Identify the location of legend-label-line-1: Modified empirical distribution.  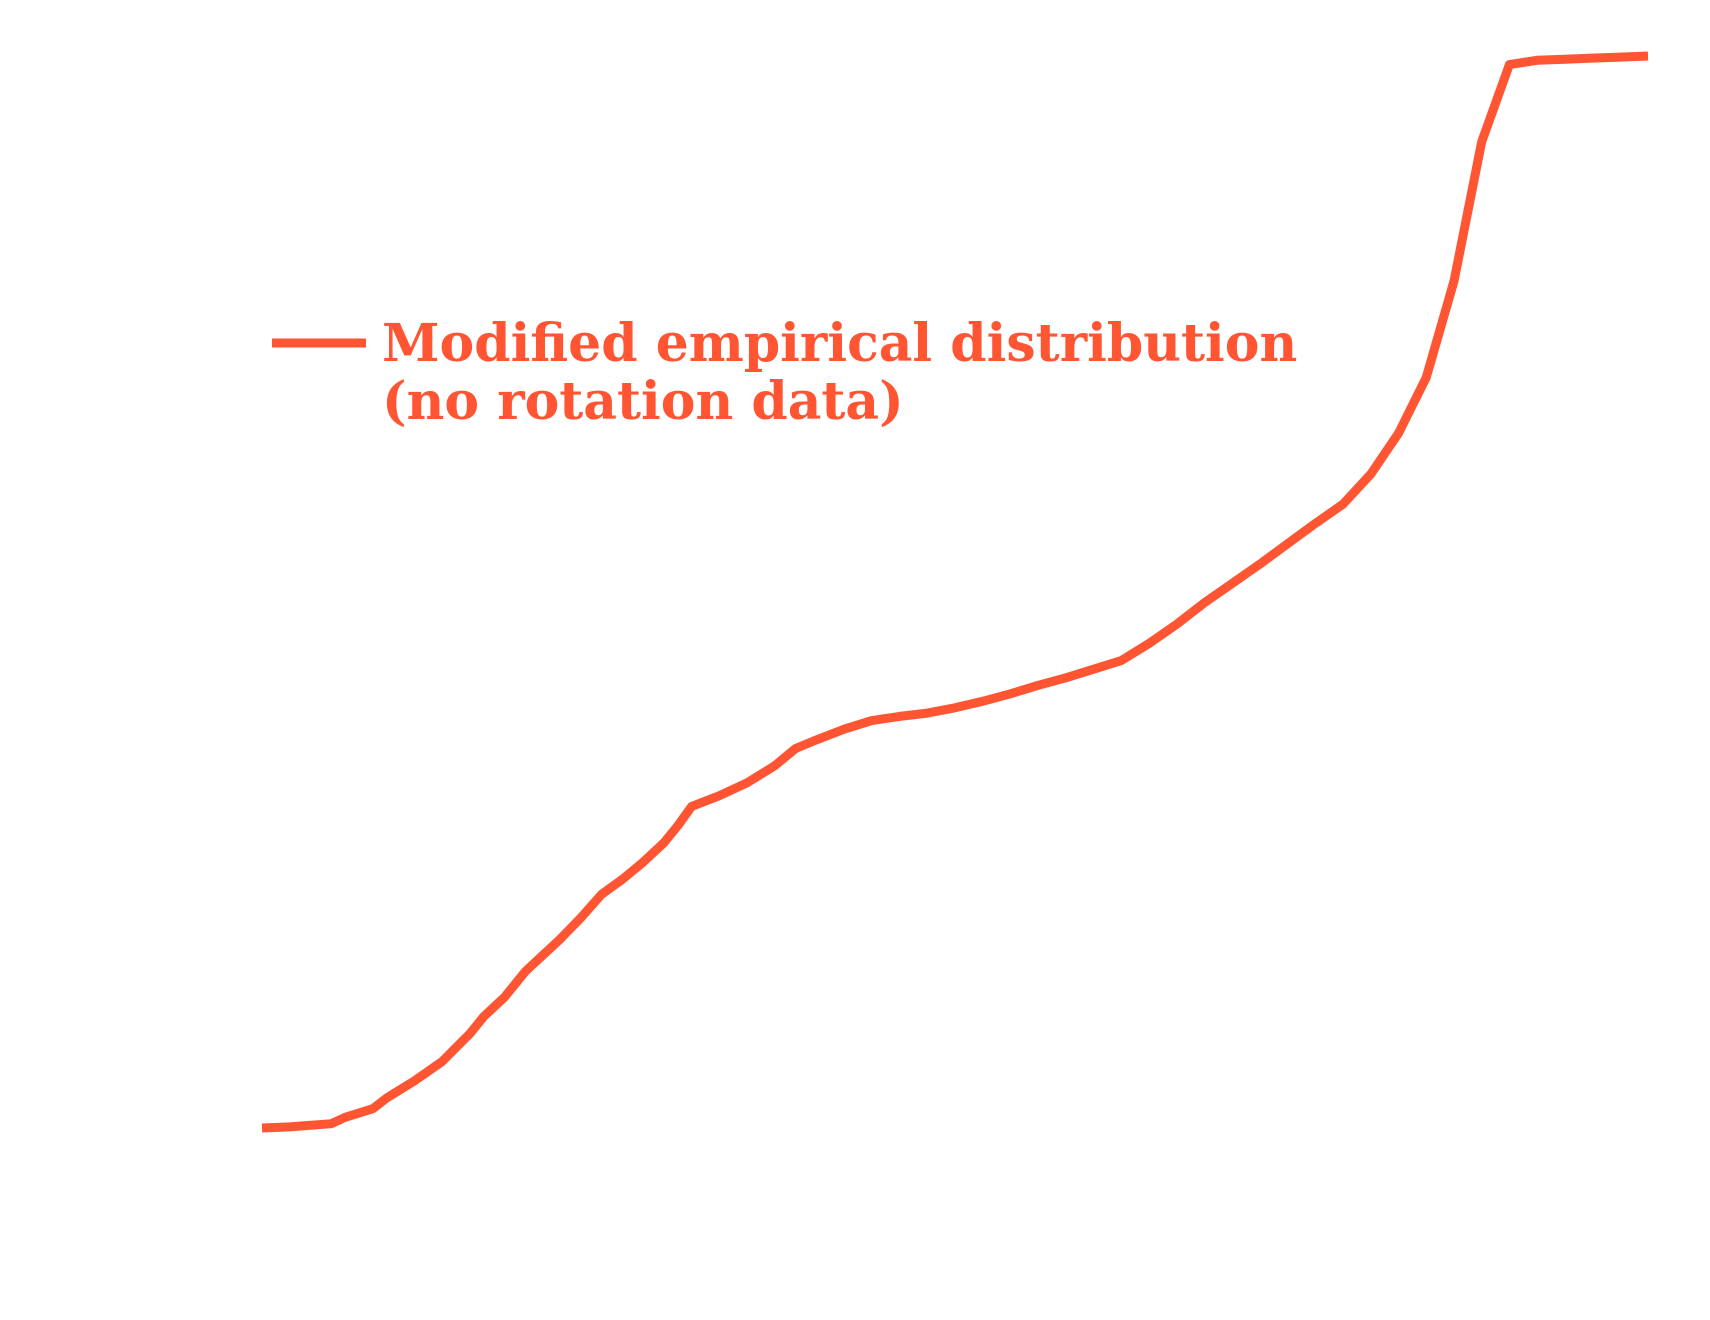
(839, 343).